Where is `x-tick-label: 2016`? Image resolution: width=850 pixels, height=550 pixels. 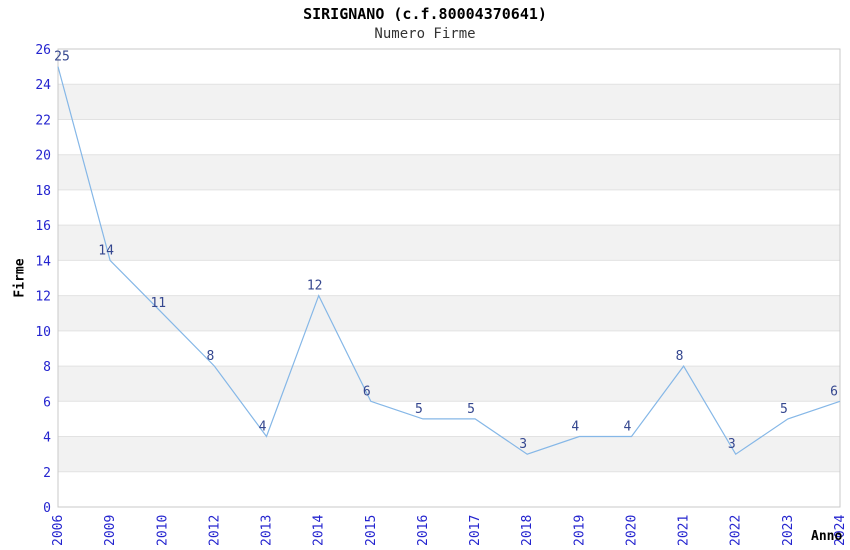
x-tick-label: 2016 is located at coordinates (423, 530).